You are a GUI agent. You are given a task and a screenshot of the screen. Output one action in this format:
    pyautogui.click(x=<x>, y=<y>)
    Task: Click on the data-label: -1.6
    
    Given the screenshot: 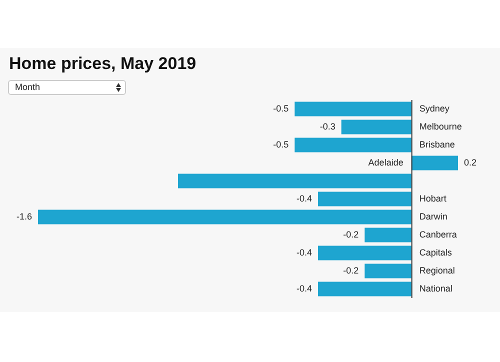 What is the action you would take?
    pyautogui.click(x=24, y=216)
    